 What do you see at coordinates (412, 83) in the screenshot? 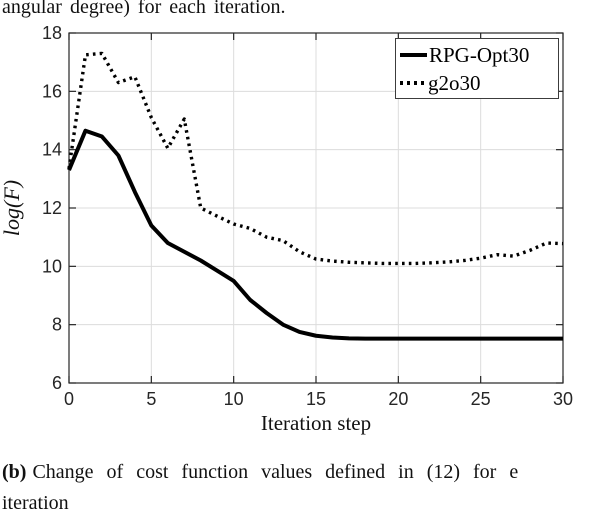
I see `dotted-line-sample-icon` at bounding box center [412, 83].